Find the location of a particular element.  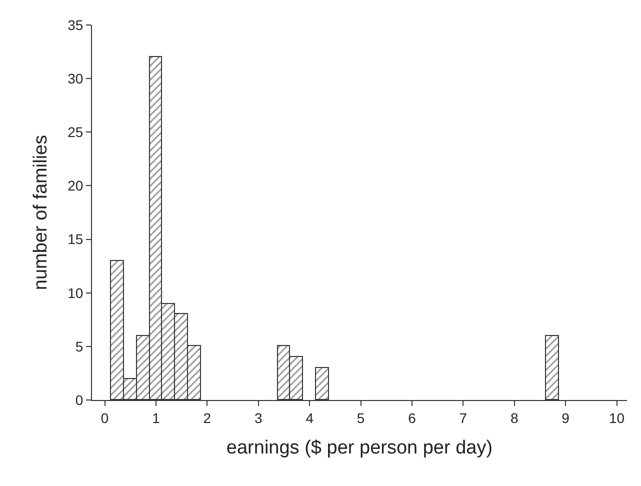

x-tick-label: 0 is located at coordinates (104, 418).